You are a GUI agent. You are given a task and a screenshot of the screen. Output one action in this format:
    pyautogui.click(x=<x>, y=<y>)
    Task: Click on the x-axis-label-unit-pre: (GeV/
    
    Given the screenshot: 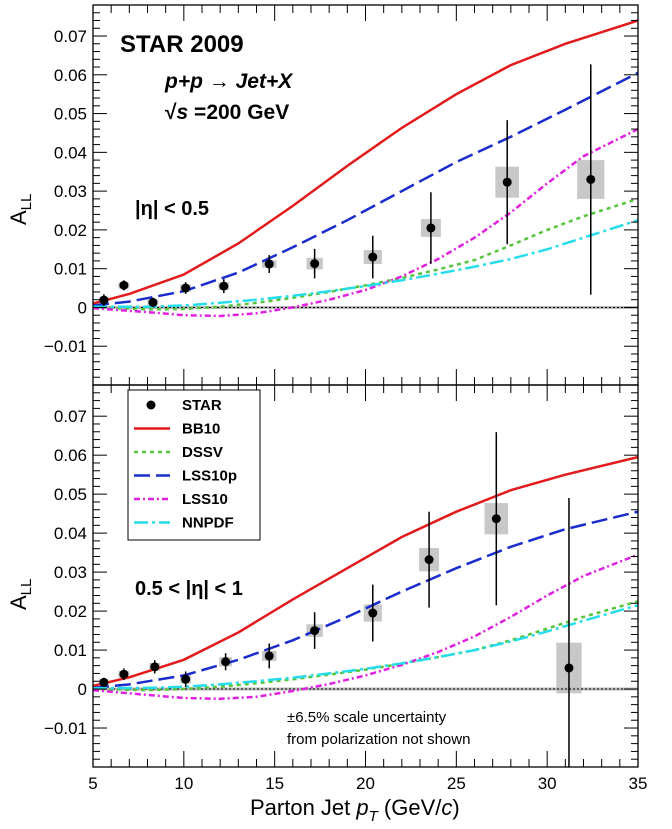 What is the action you would take?
    pyautogui.click(x=410, y=807)
    